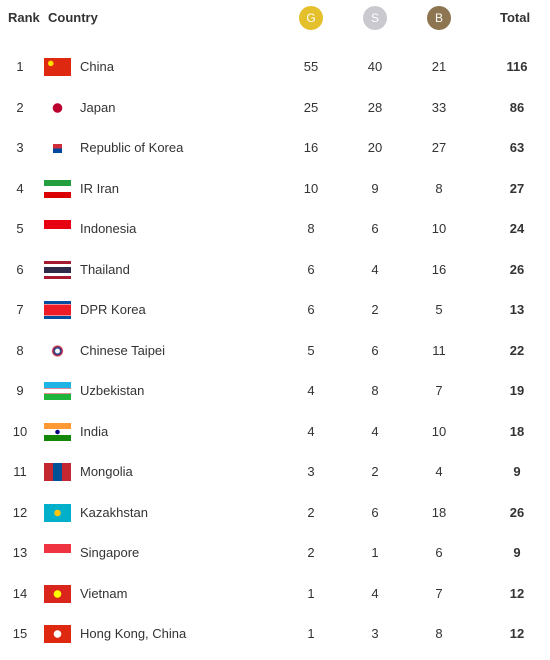 The image size is (550, 660). Describe the element at coordinates (515, 17) in the screenshot. I see `total-header: Total` at that location.